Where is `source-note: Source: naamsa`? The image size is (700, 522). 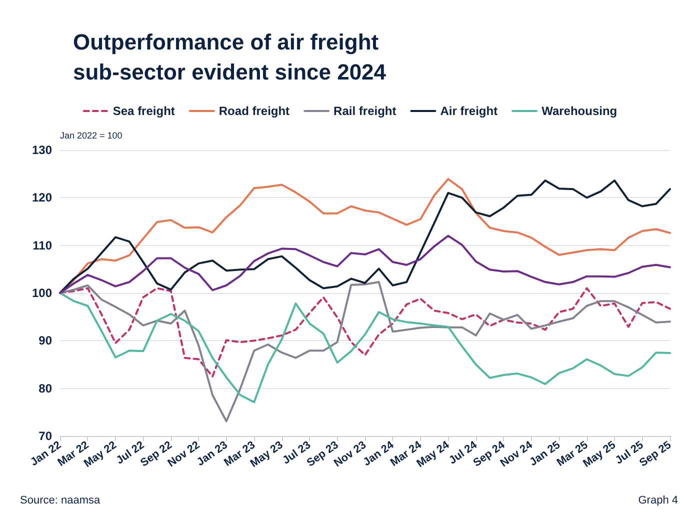 source-note: Source: naamsa is located at coordinates (60, 500).